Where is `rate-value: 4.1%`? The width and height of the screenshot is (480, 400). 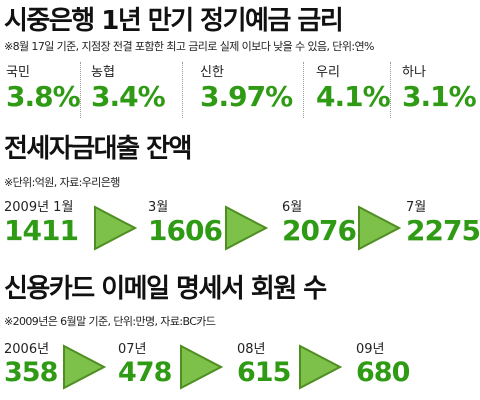 rate-value: 4.1% is located at coordinates (353, 96).